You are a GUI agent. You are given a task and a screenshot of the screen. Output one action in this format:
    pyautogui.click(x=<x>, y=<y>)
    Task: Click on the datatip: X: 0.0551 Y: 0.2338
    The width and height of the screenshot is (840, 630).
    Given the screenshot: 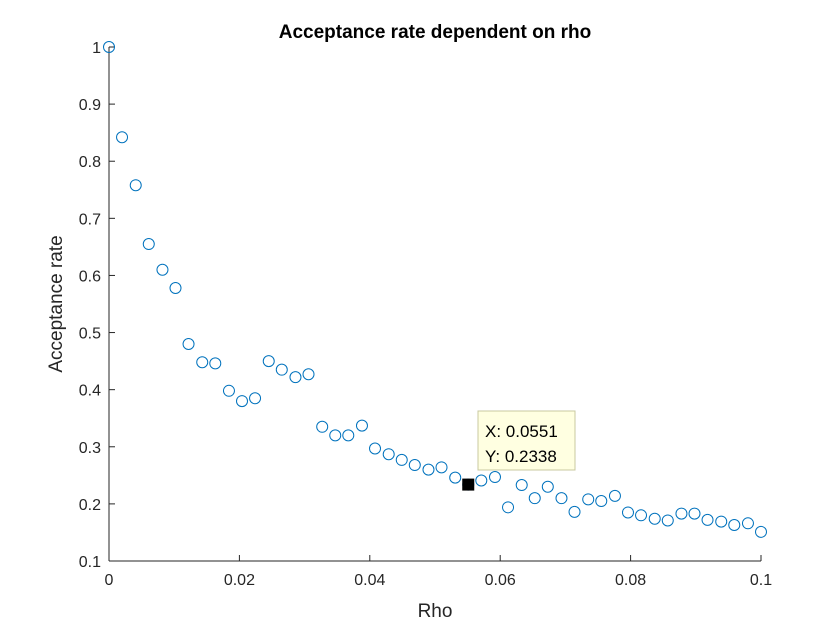 What is the action you would take?
    pyautogui.click(x=519, y=450)
    